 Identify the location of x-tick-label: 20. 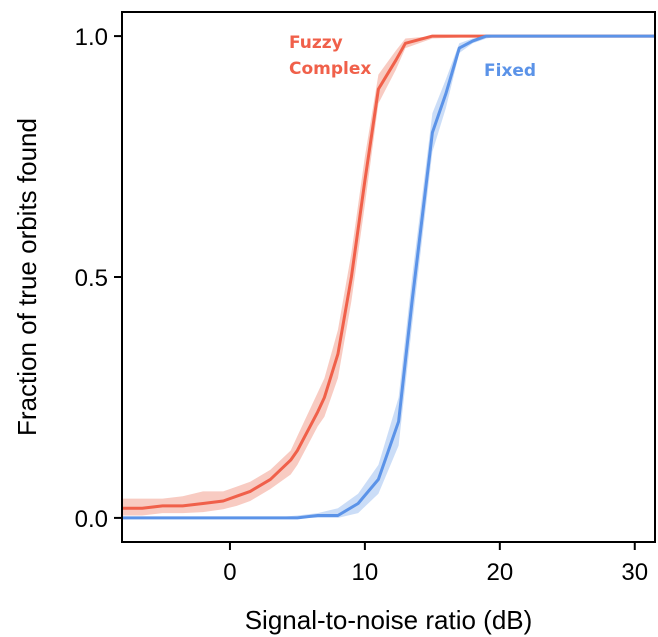
(499, 572).